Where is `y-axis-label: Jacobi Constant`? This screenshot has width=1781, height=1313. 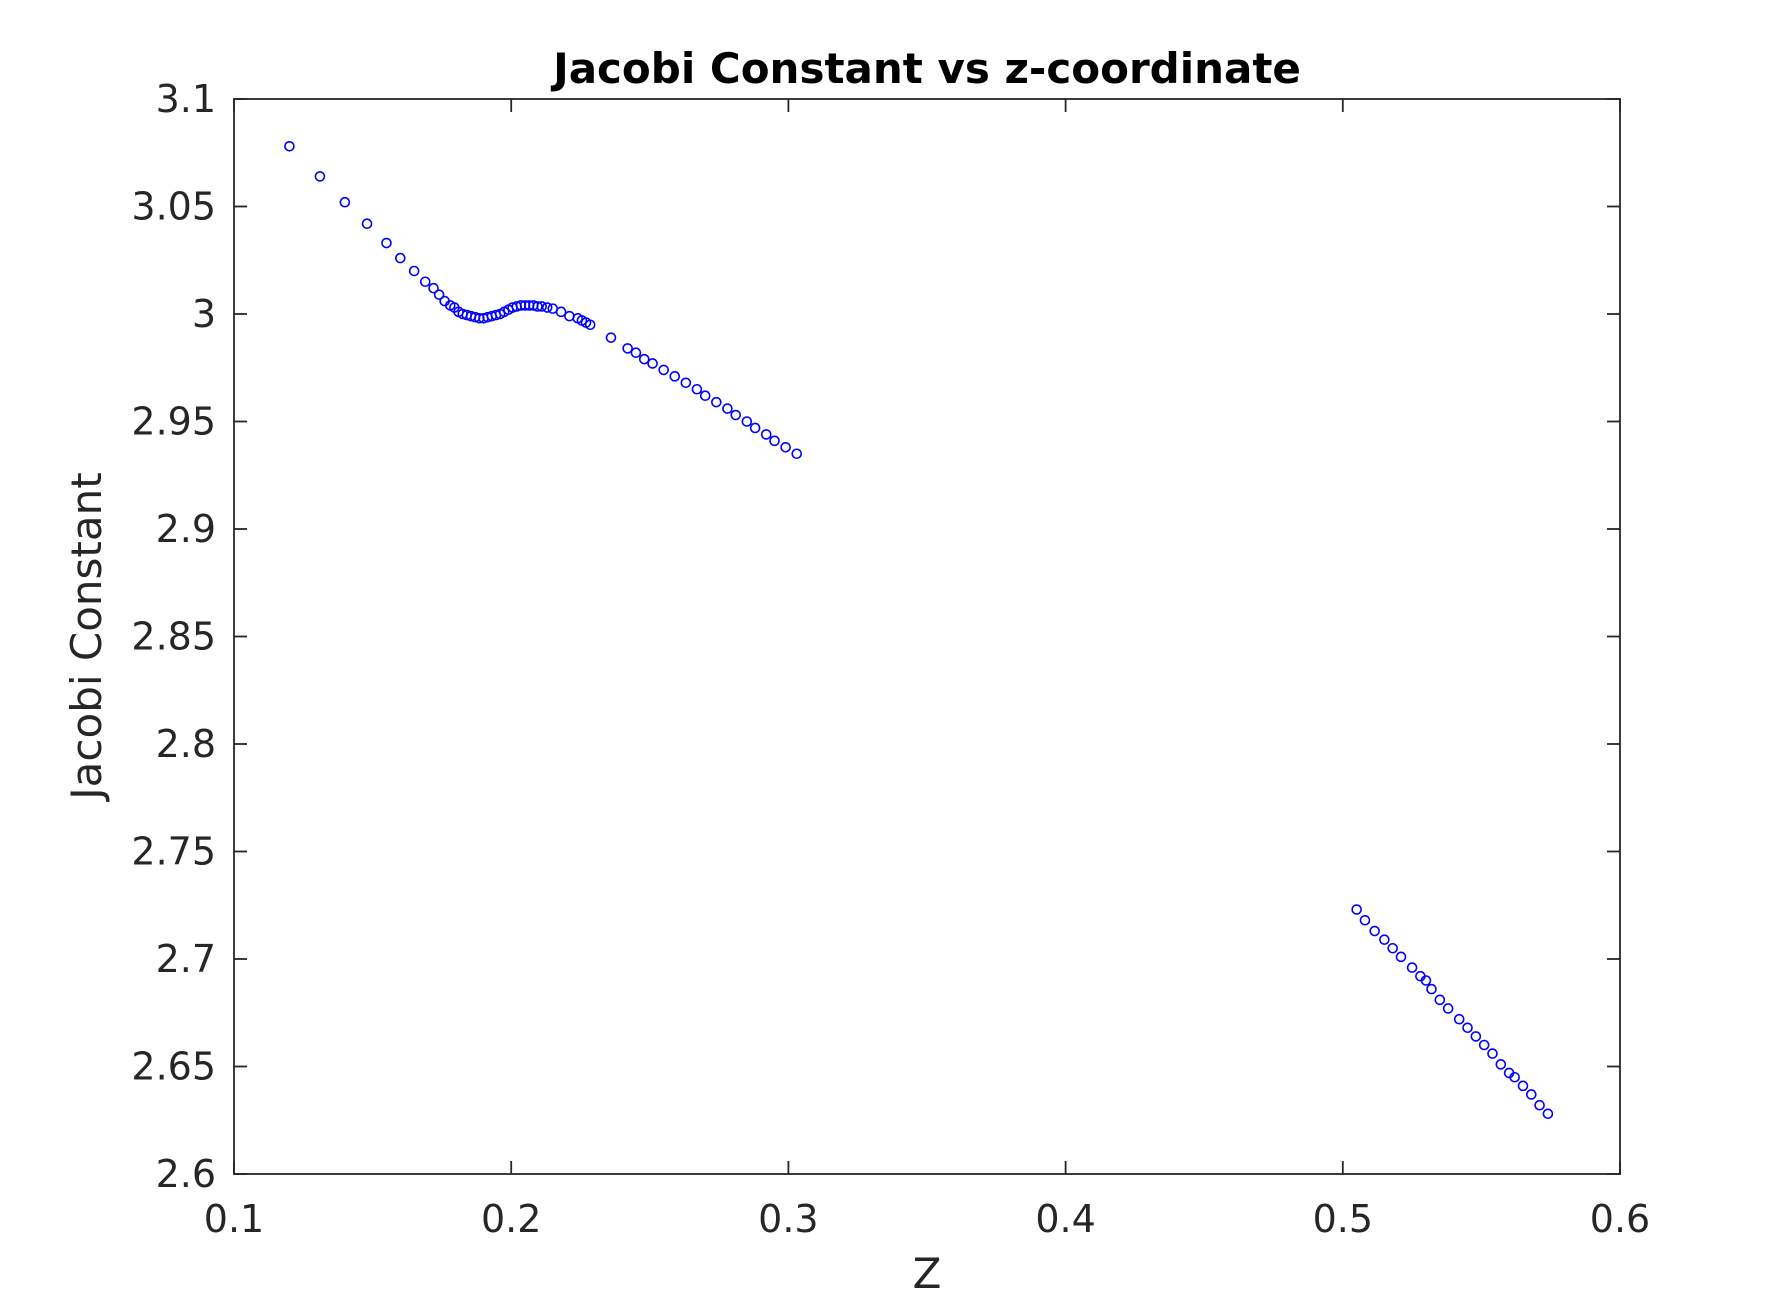
y-axis-label: Jacobi Constant is located at coordinates (86, 637).